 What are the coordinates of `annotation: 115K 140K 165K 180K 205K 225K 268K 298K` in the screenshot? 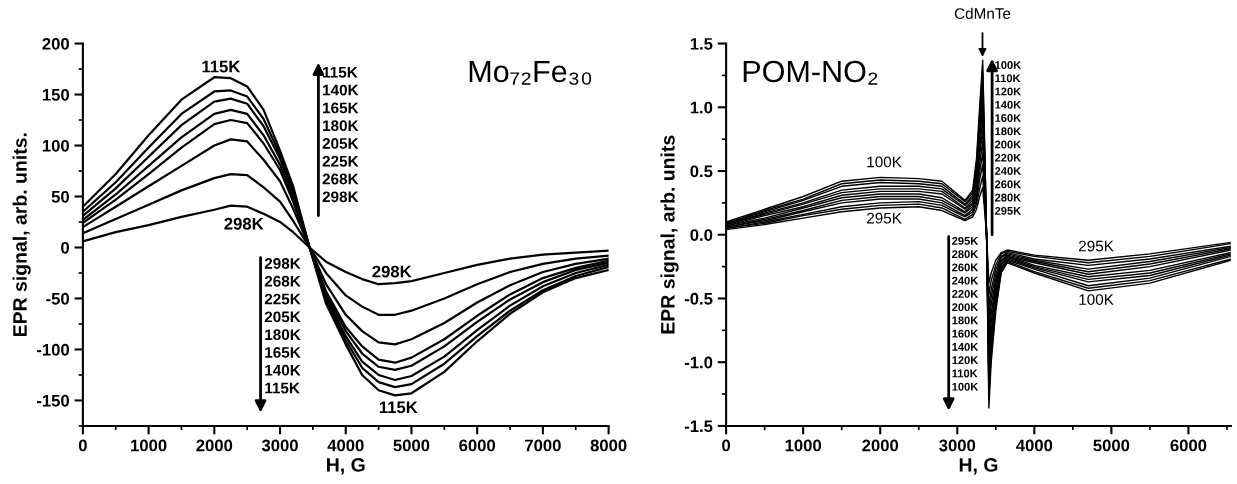 It's located at (340, 135).